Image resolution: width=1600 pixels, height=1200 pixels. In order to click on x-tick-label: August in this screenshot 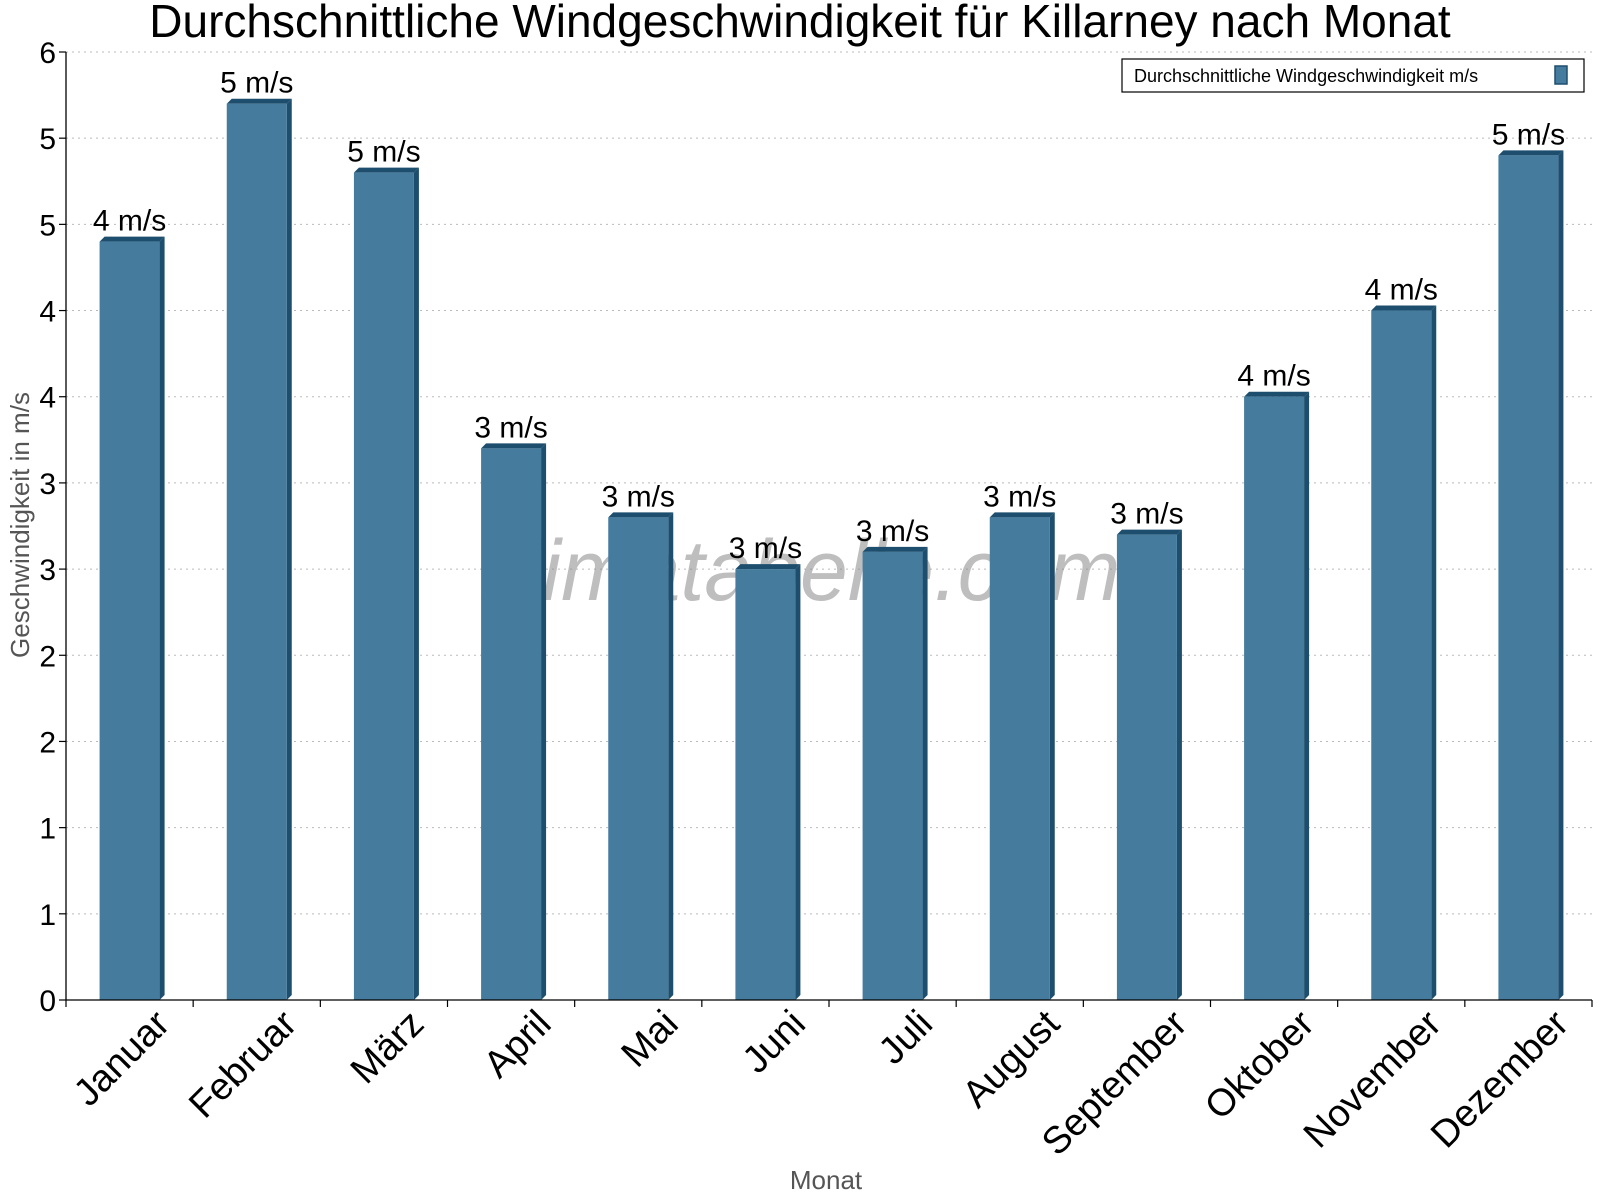, I will do `click(1012, 1059)`.